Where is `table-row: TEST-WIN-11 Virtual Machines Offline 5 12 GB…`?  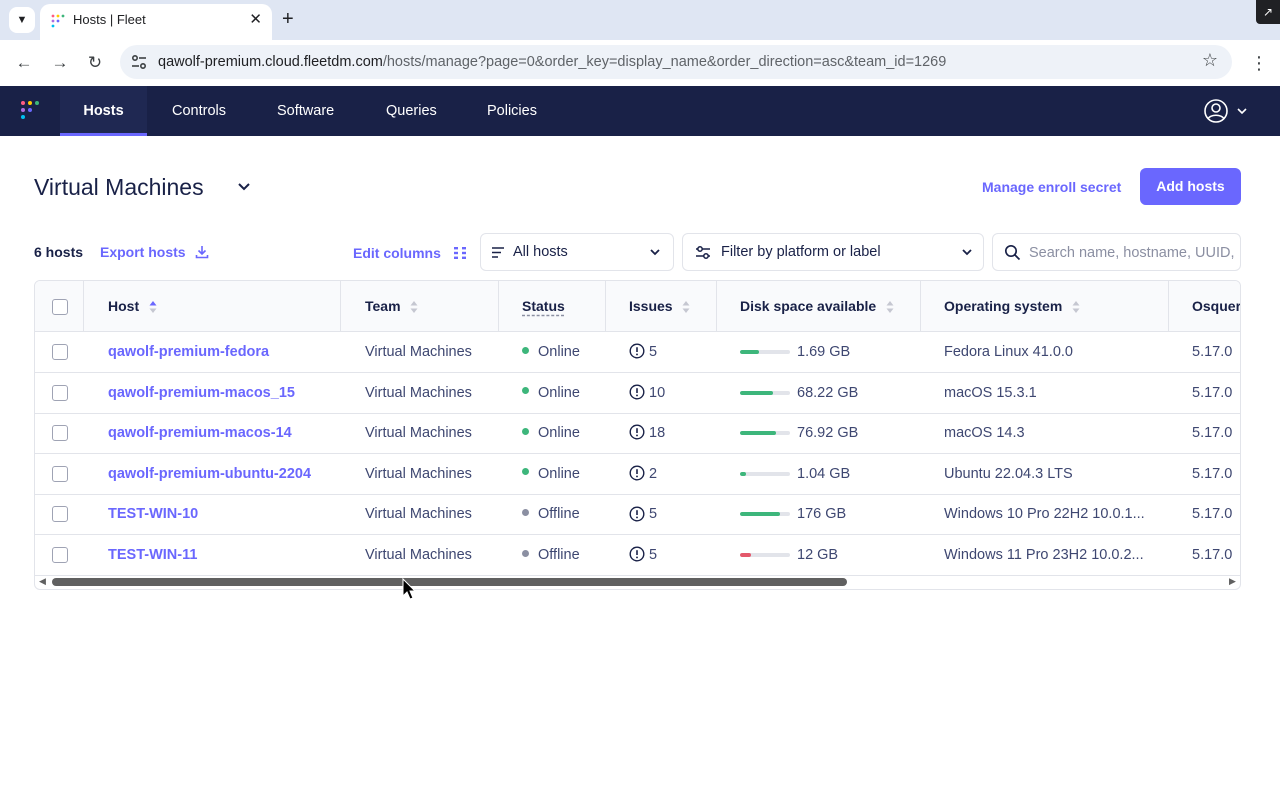 table-row: TEST-WIN-11 Virtual Machines Offline 5 12 GB… is located at coordinates (637, 555).